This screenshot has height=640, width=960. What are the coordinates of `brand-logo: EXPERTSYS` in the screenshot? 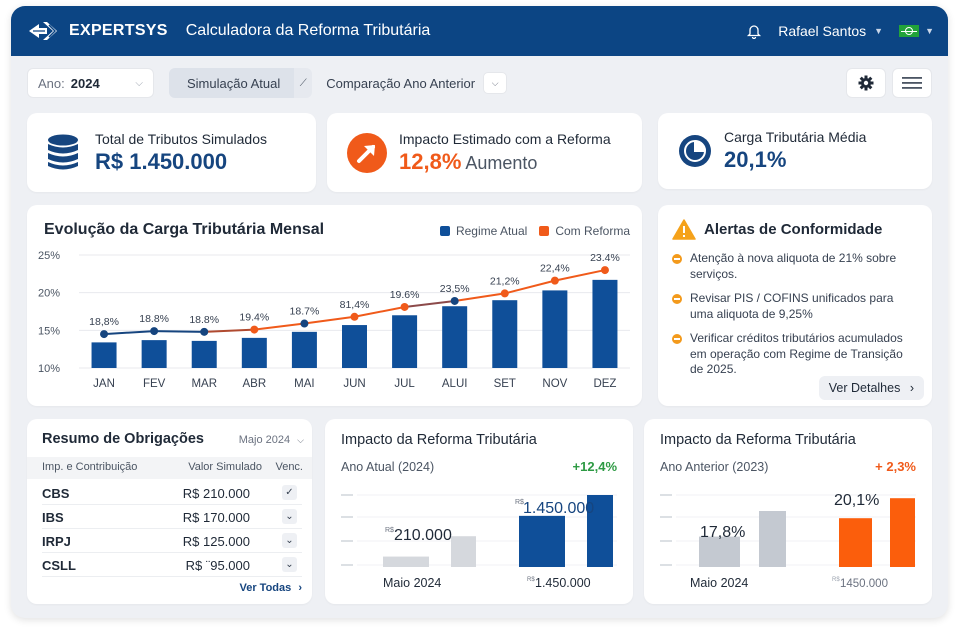 It's located at (97, 31).